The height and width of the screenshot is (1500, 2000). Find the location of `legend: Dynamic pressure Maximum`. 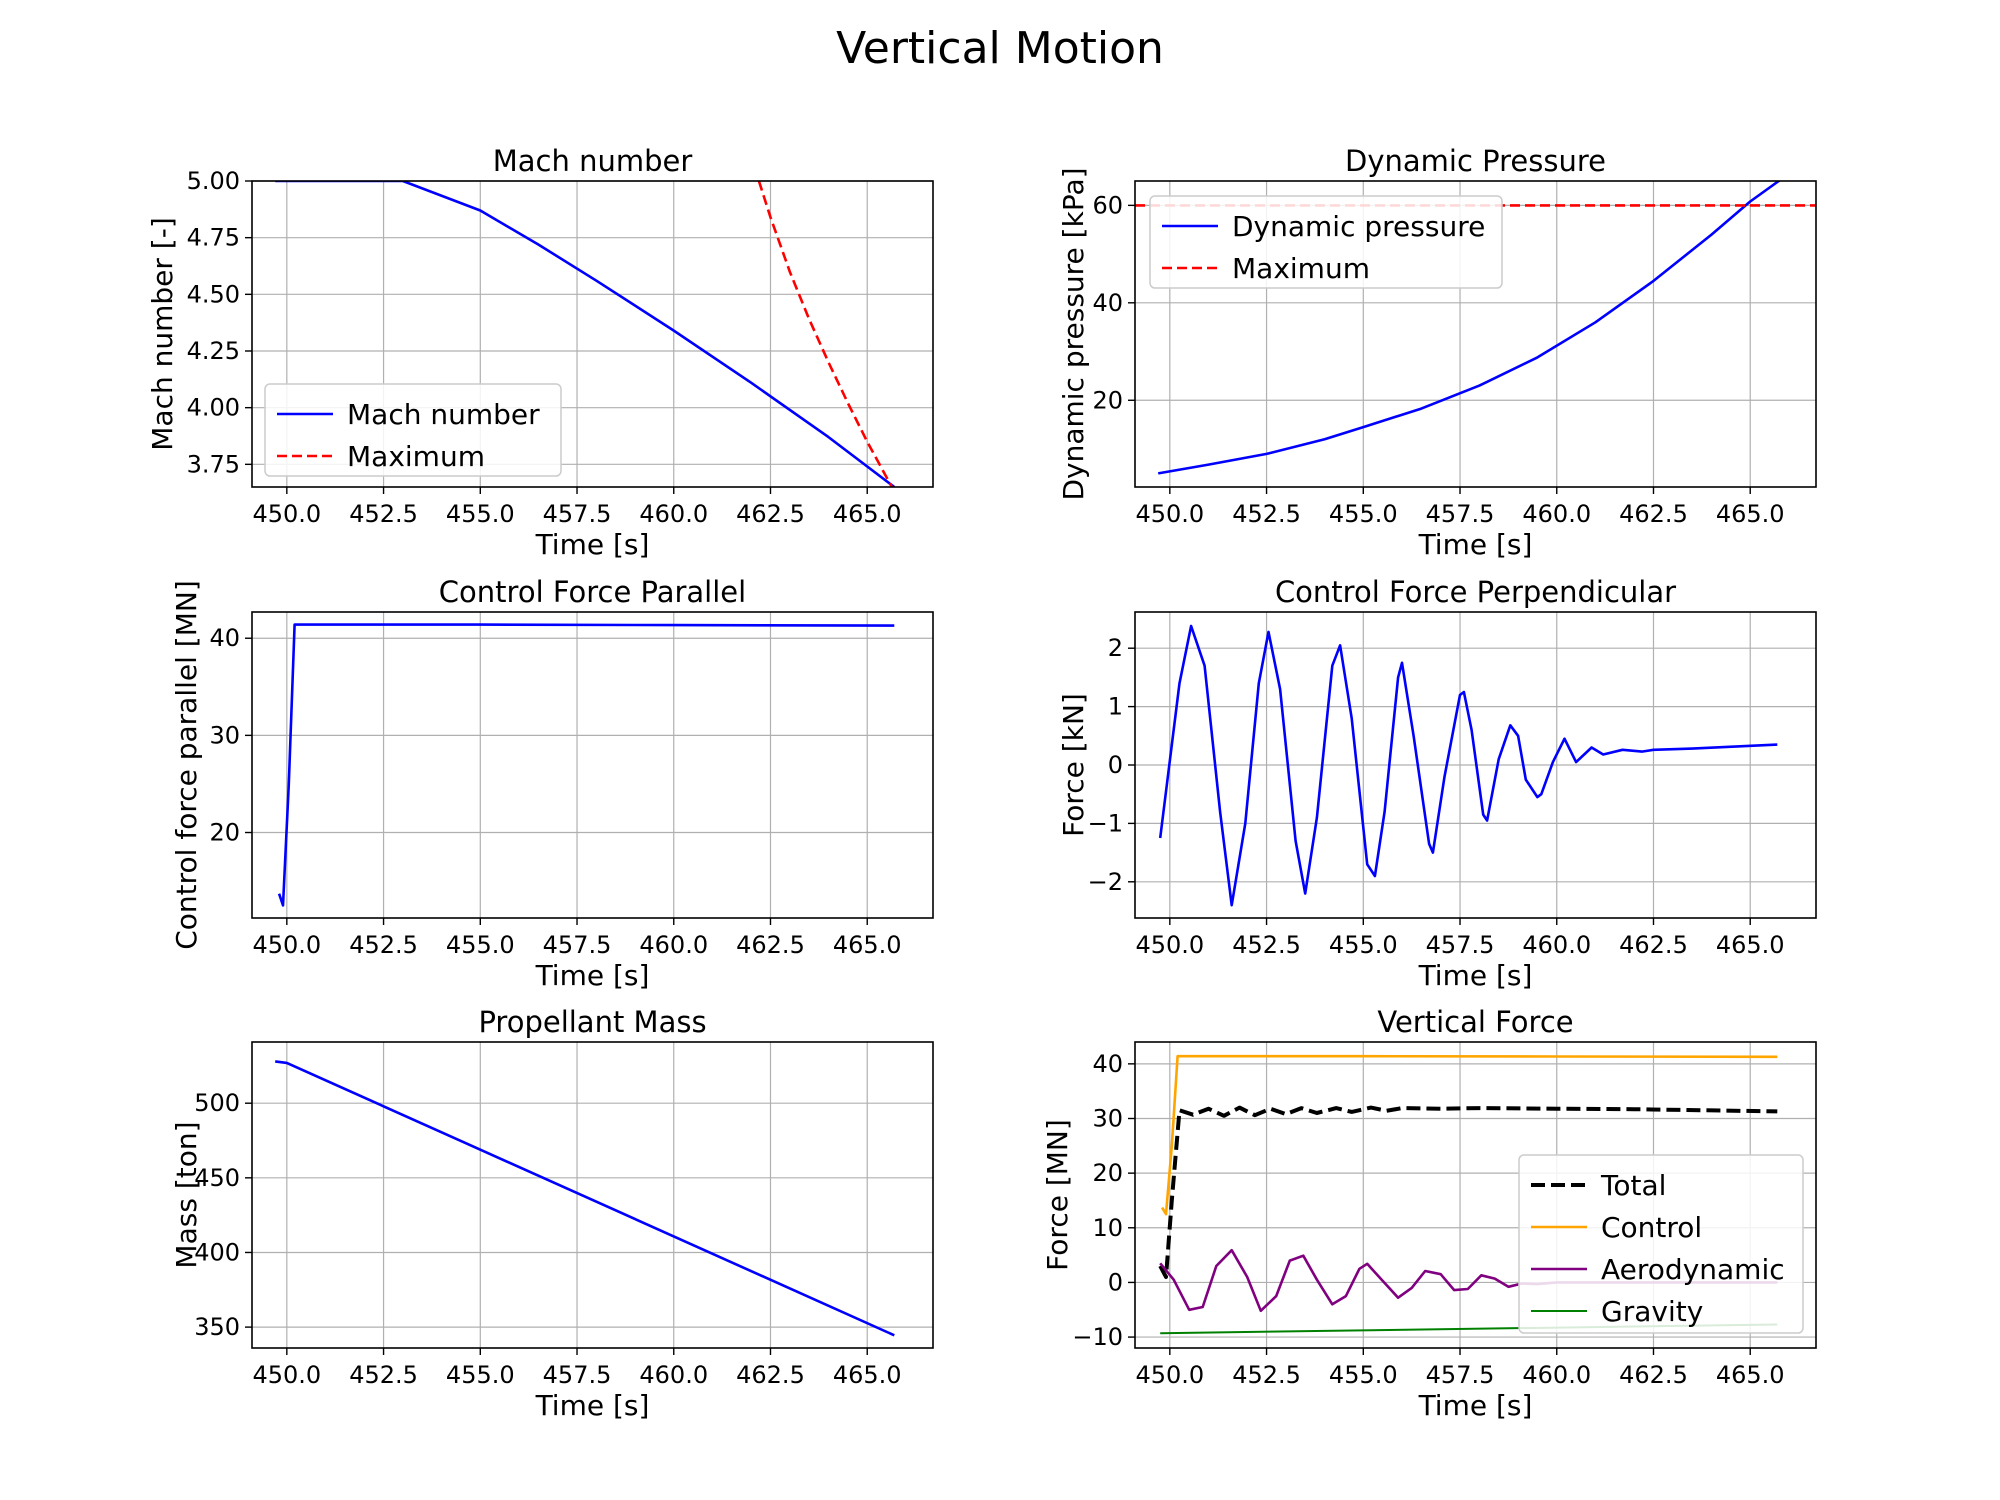

legend: Dynamic pressure Maximum is located at coordinates (1326, 242).